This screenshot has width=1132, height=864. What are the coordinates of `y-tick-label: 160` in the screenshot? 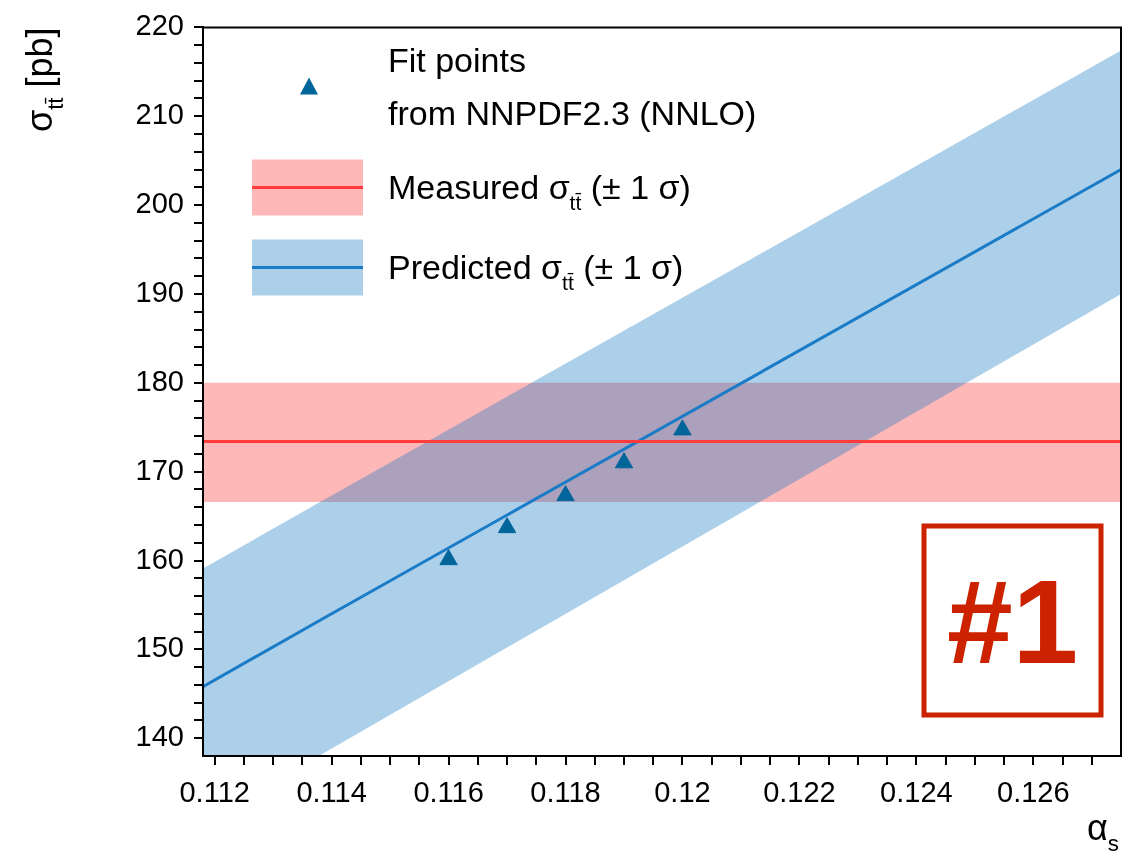 It's located at (159, 558).